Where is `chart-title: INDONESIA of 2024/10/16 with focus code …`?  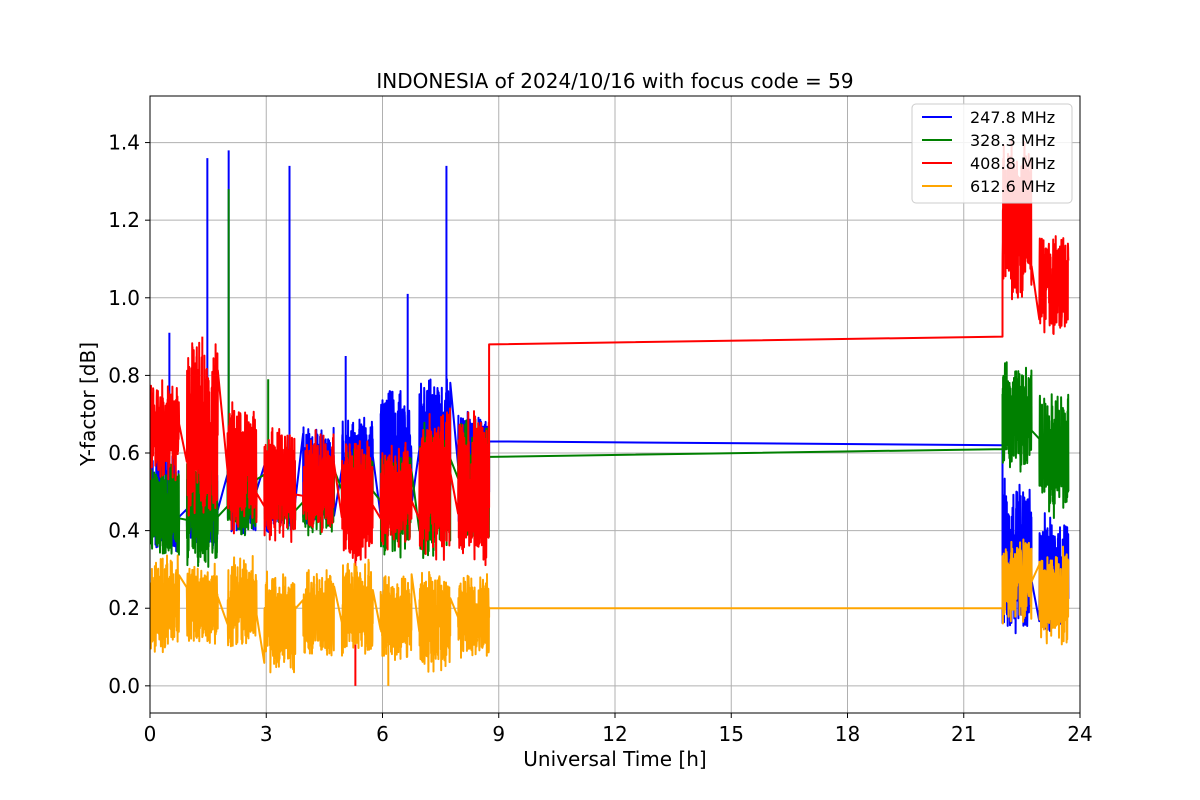
chart-title: INDONESIA of 2024/10/16 with focus code … is located at coordinates (614, 81).